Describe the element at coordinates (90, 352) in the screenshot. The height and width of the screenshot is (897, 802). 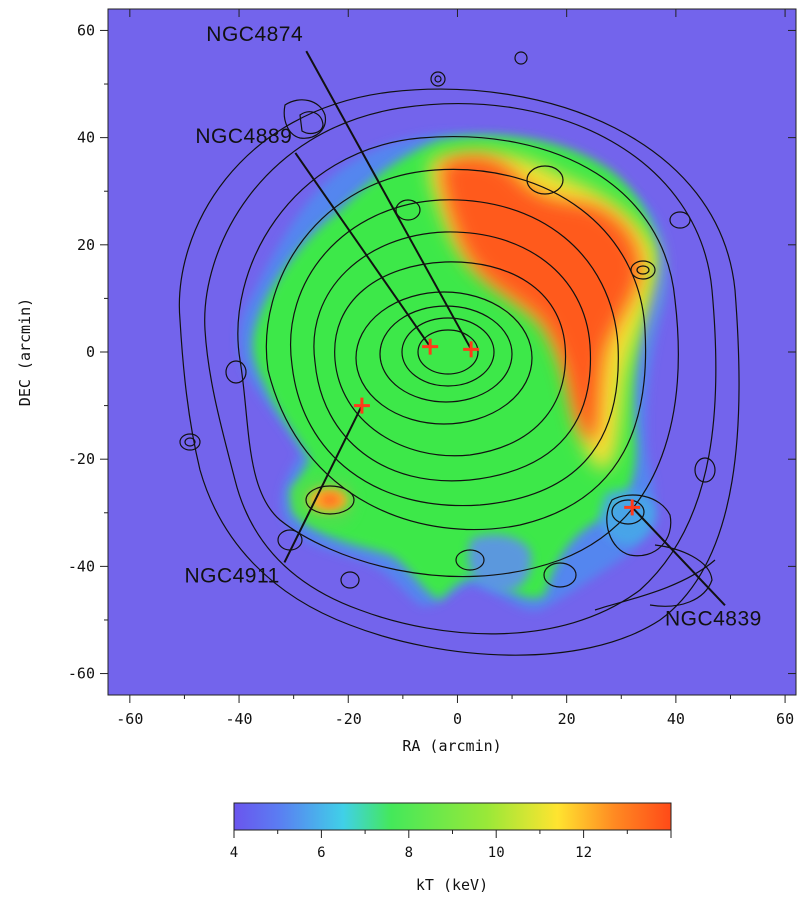
I see `y-tick-label: 0` at that location.